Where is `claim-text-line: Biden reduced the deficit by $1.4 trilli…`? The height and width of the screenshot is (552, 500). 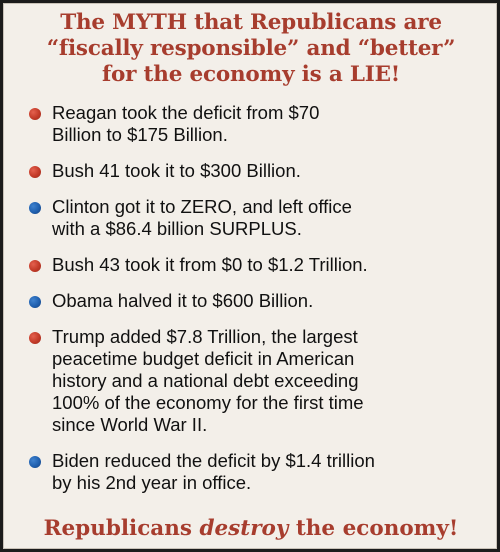
claim-text-line: Biden reduced the deficit by $1.4 trilli… is located at coordinates (213, 460).